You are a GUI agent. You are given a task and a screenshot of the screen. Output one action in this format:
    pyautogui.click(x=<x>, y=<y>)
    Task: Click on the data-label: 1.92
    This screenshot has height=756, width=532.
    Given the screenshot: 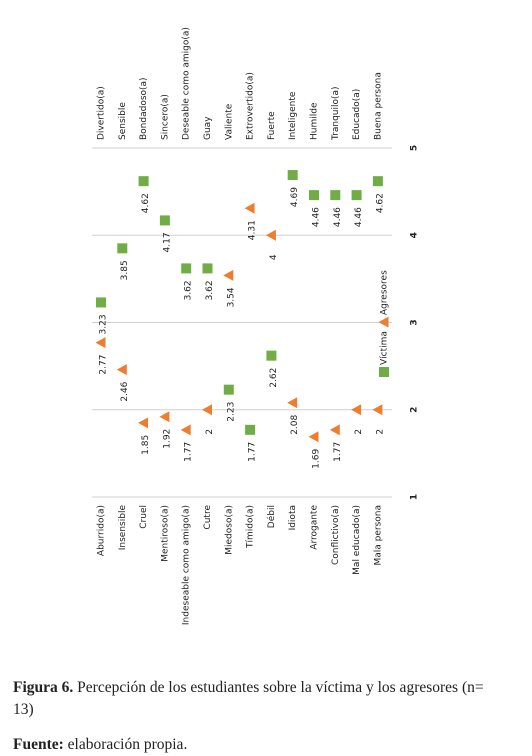 What is the action you would take?
    pyautogui.click(x=167, y=439)
    